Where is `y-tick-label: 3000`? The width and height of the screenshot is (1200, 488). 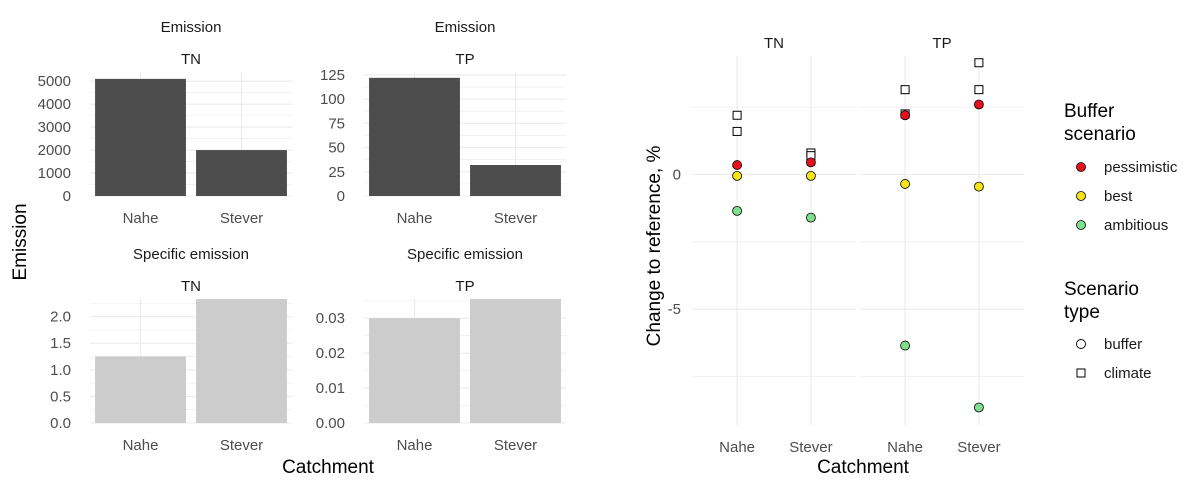 y-tick-label: 3000 is located at coordinates (54, 127).